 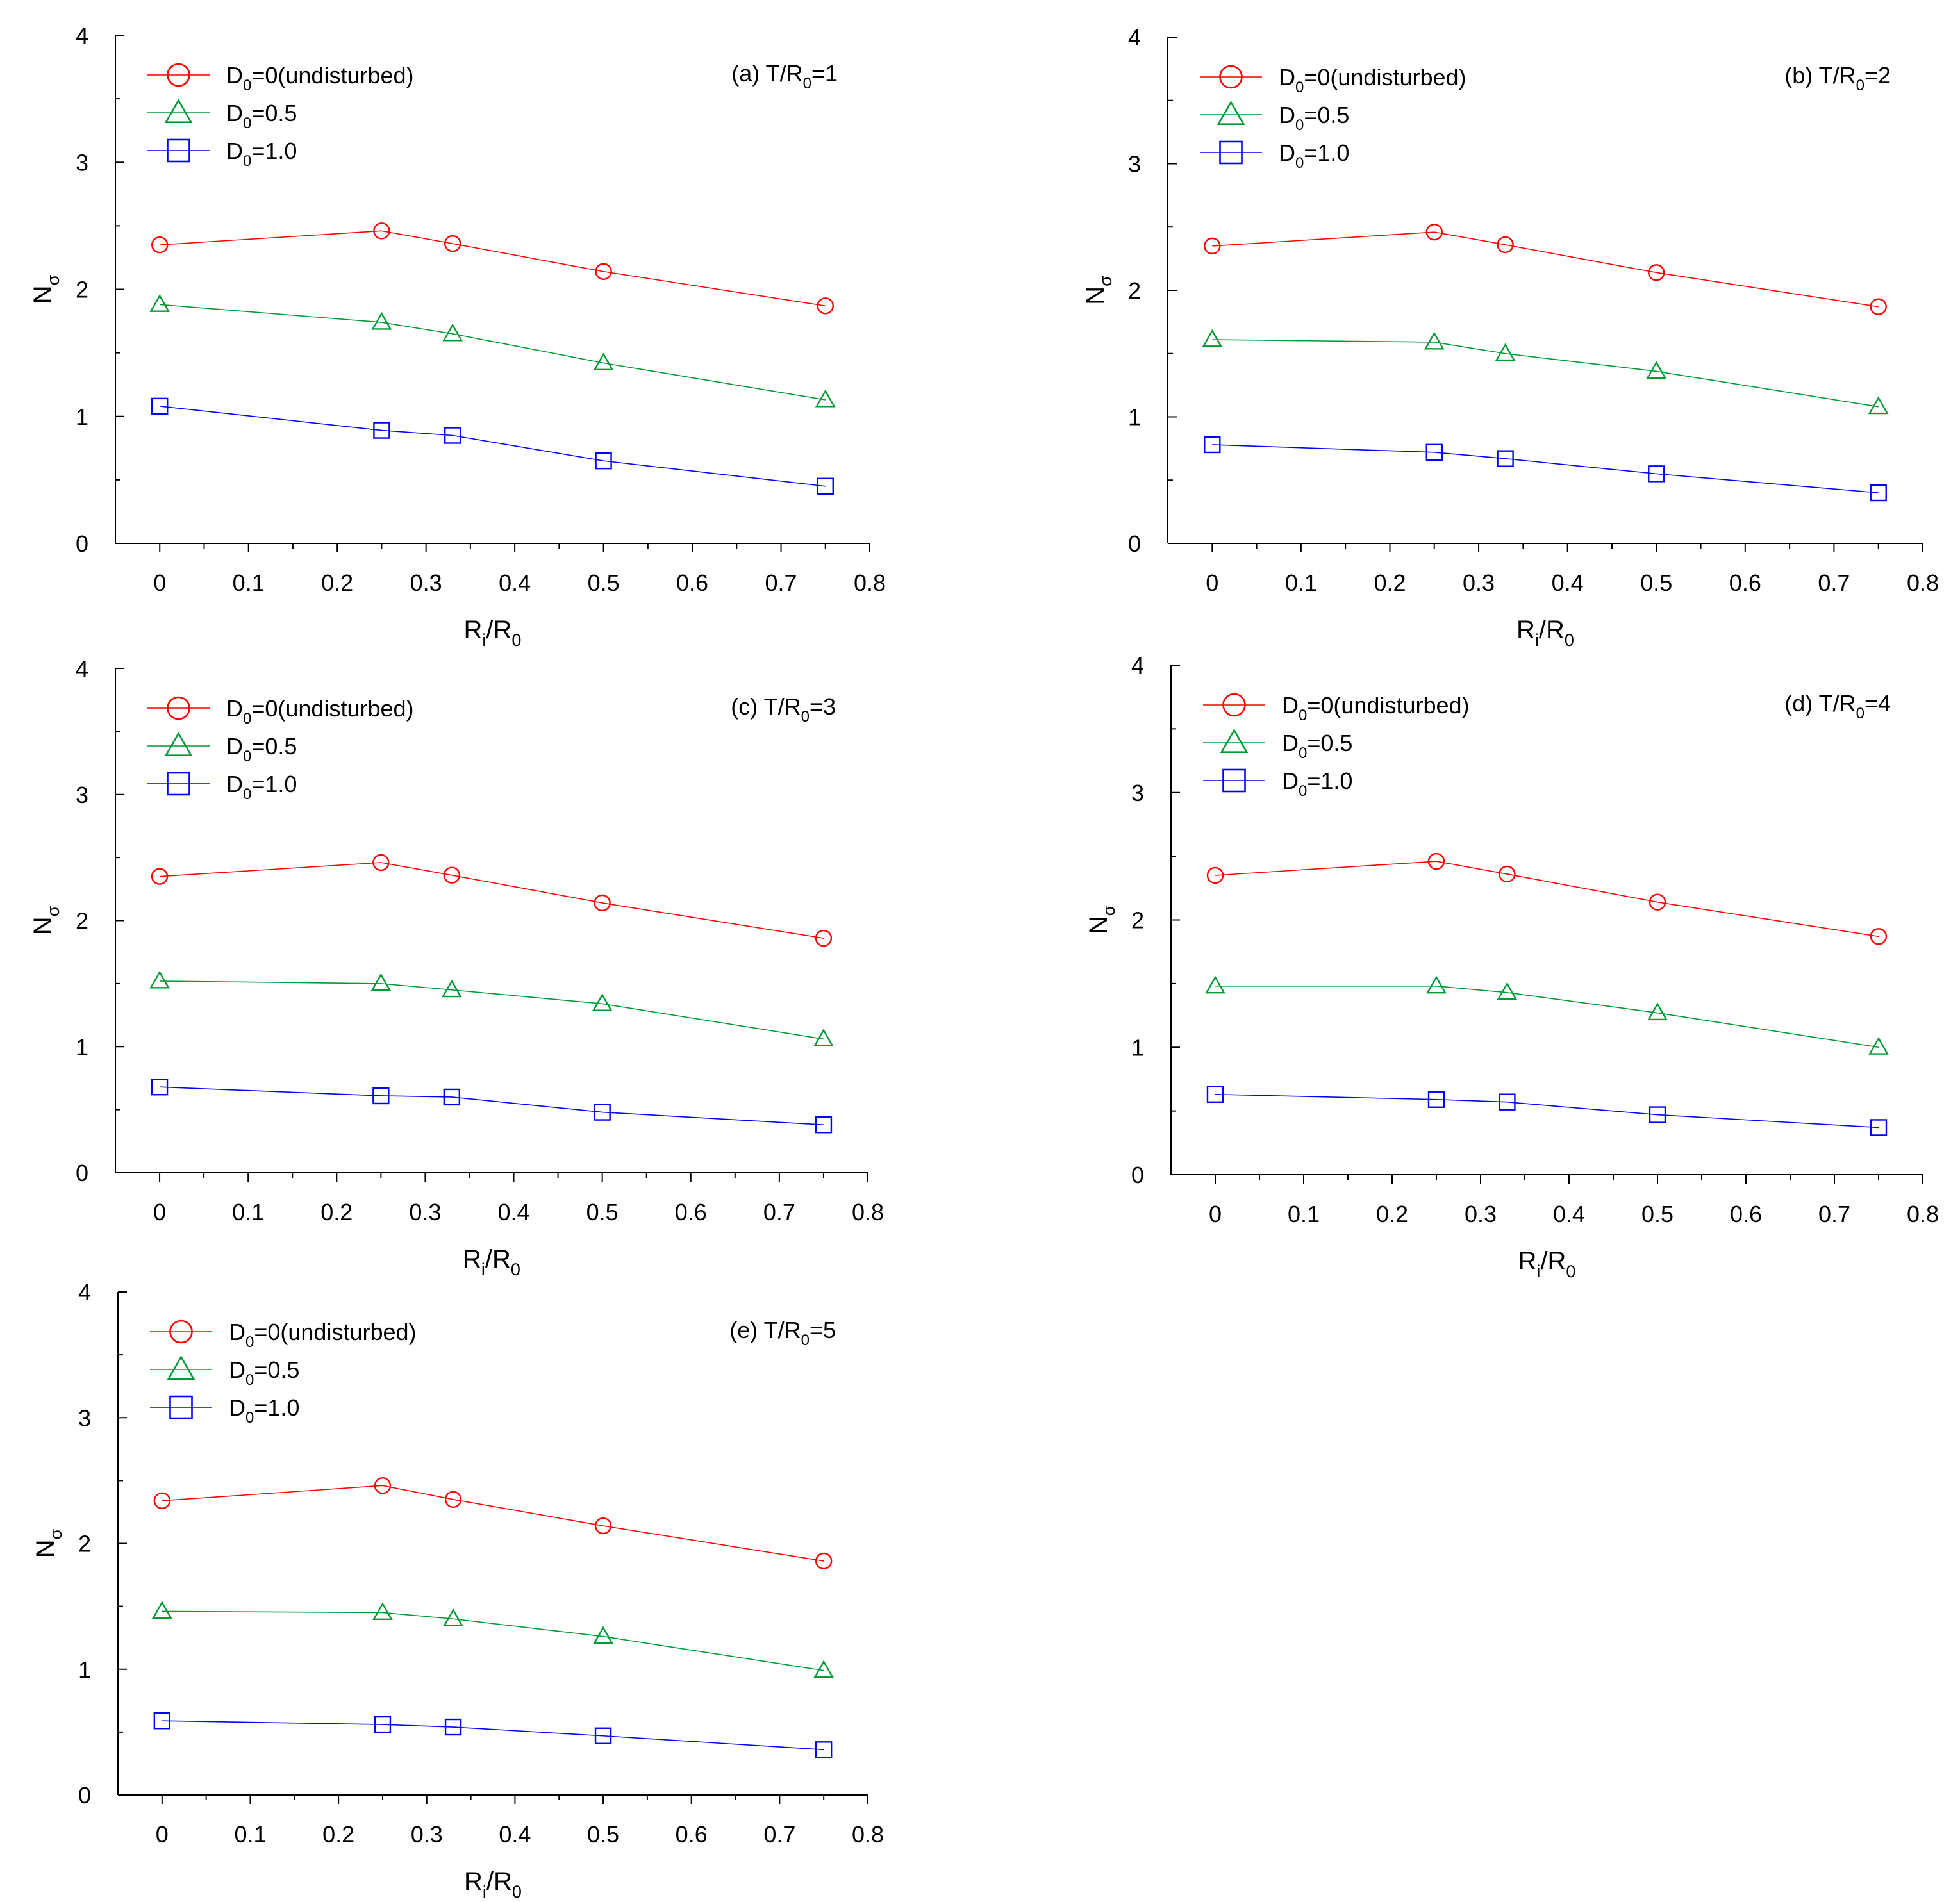 I want to click on x-tick-label: 0.8, so click(x=868, y=1212).